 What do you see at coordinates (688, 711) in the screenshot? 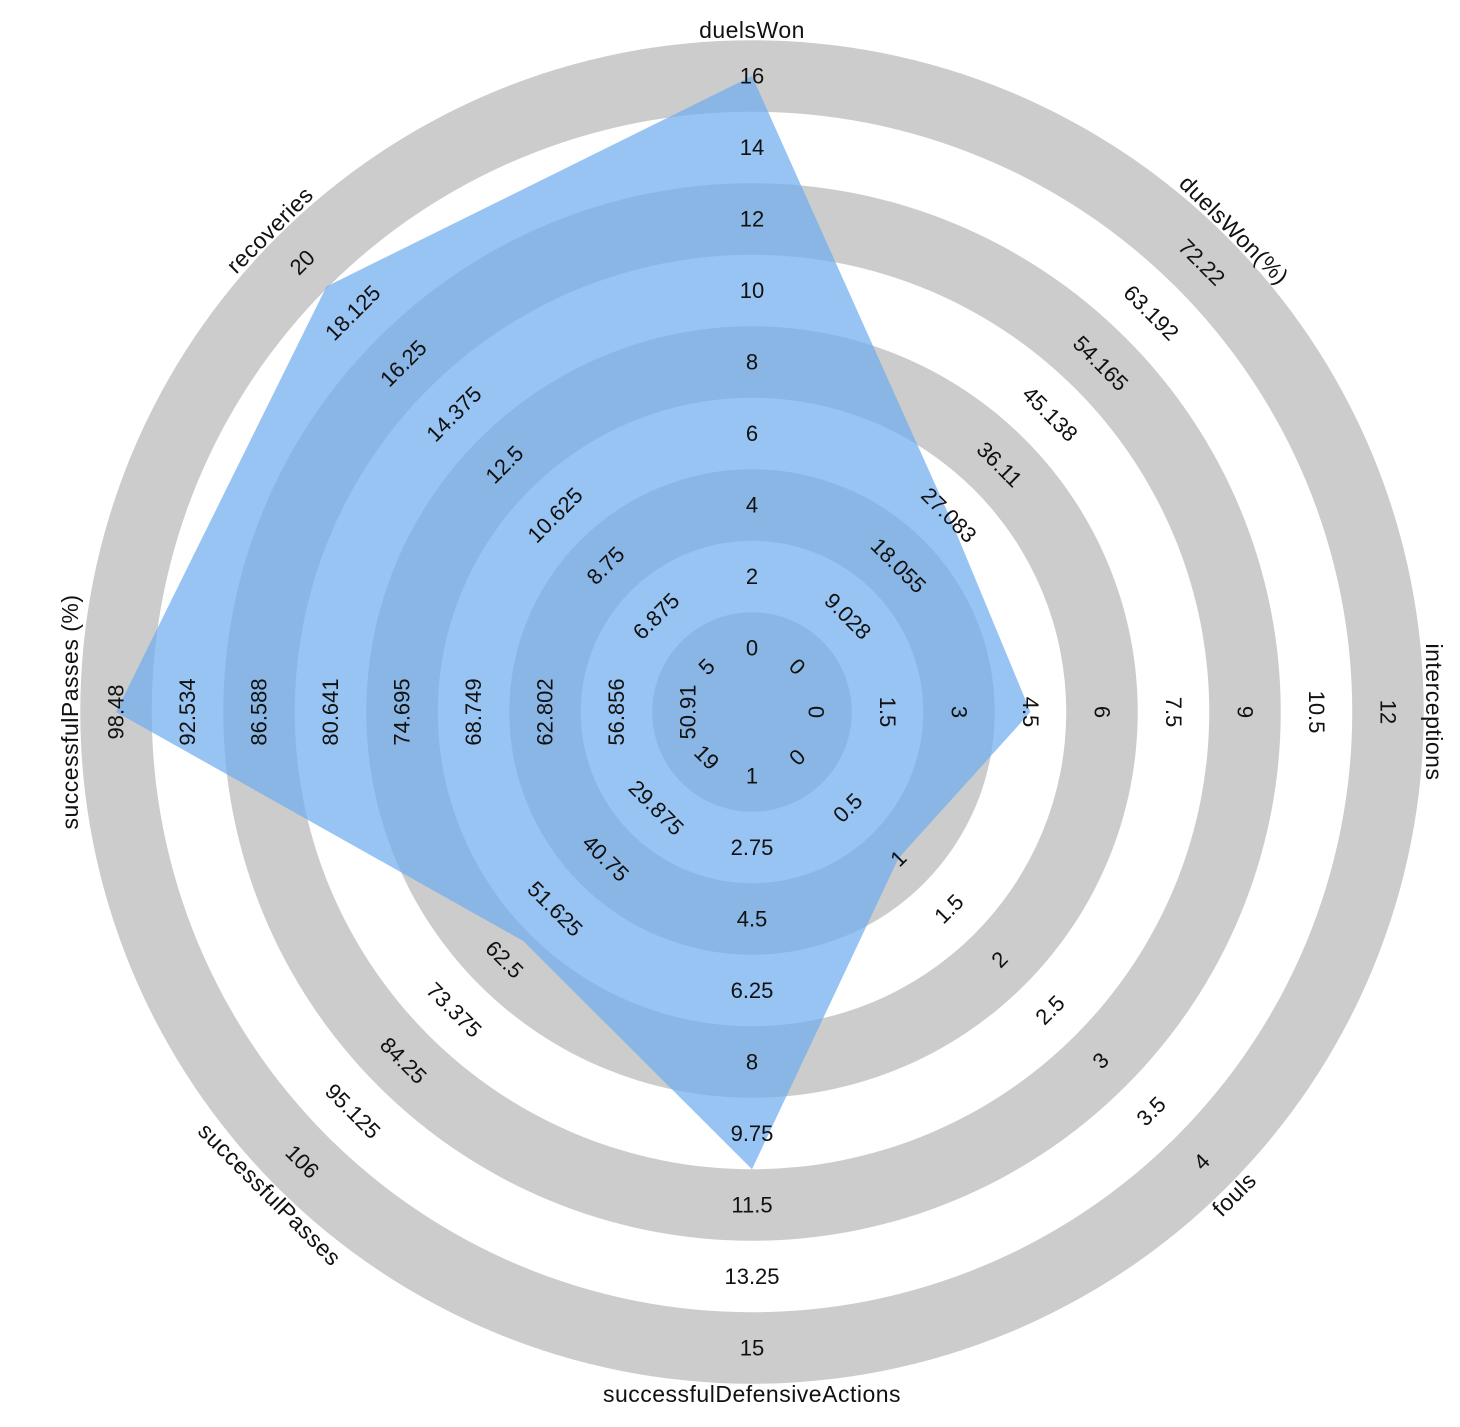
I see `tick-label-successfulpasses-0: 50.91` at bounding box center [688, 711].